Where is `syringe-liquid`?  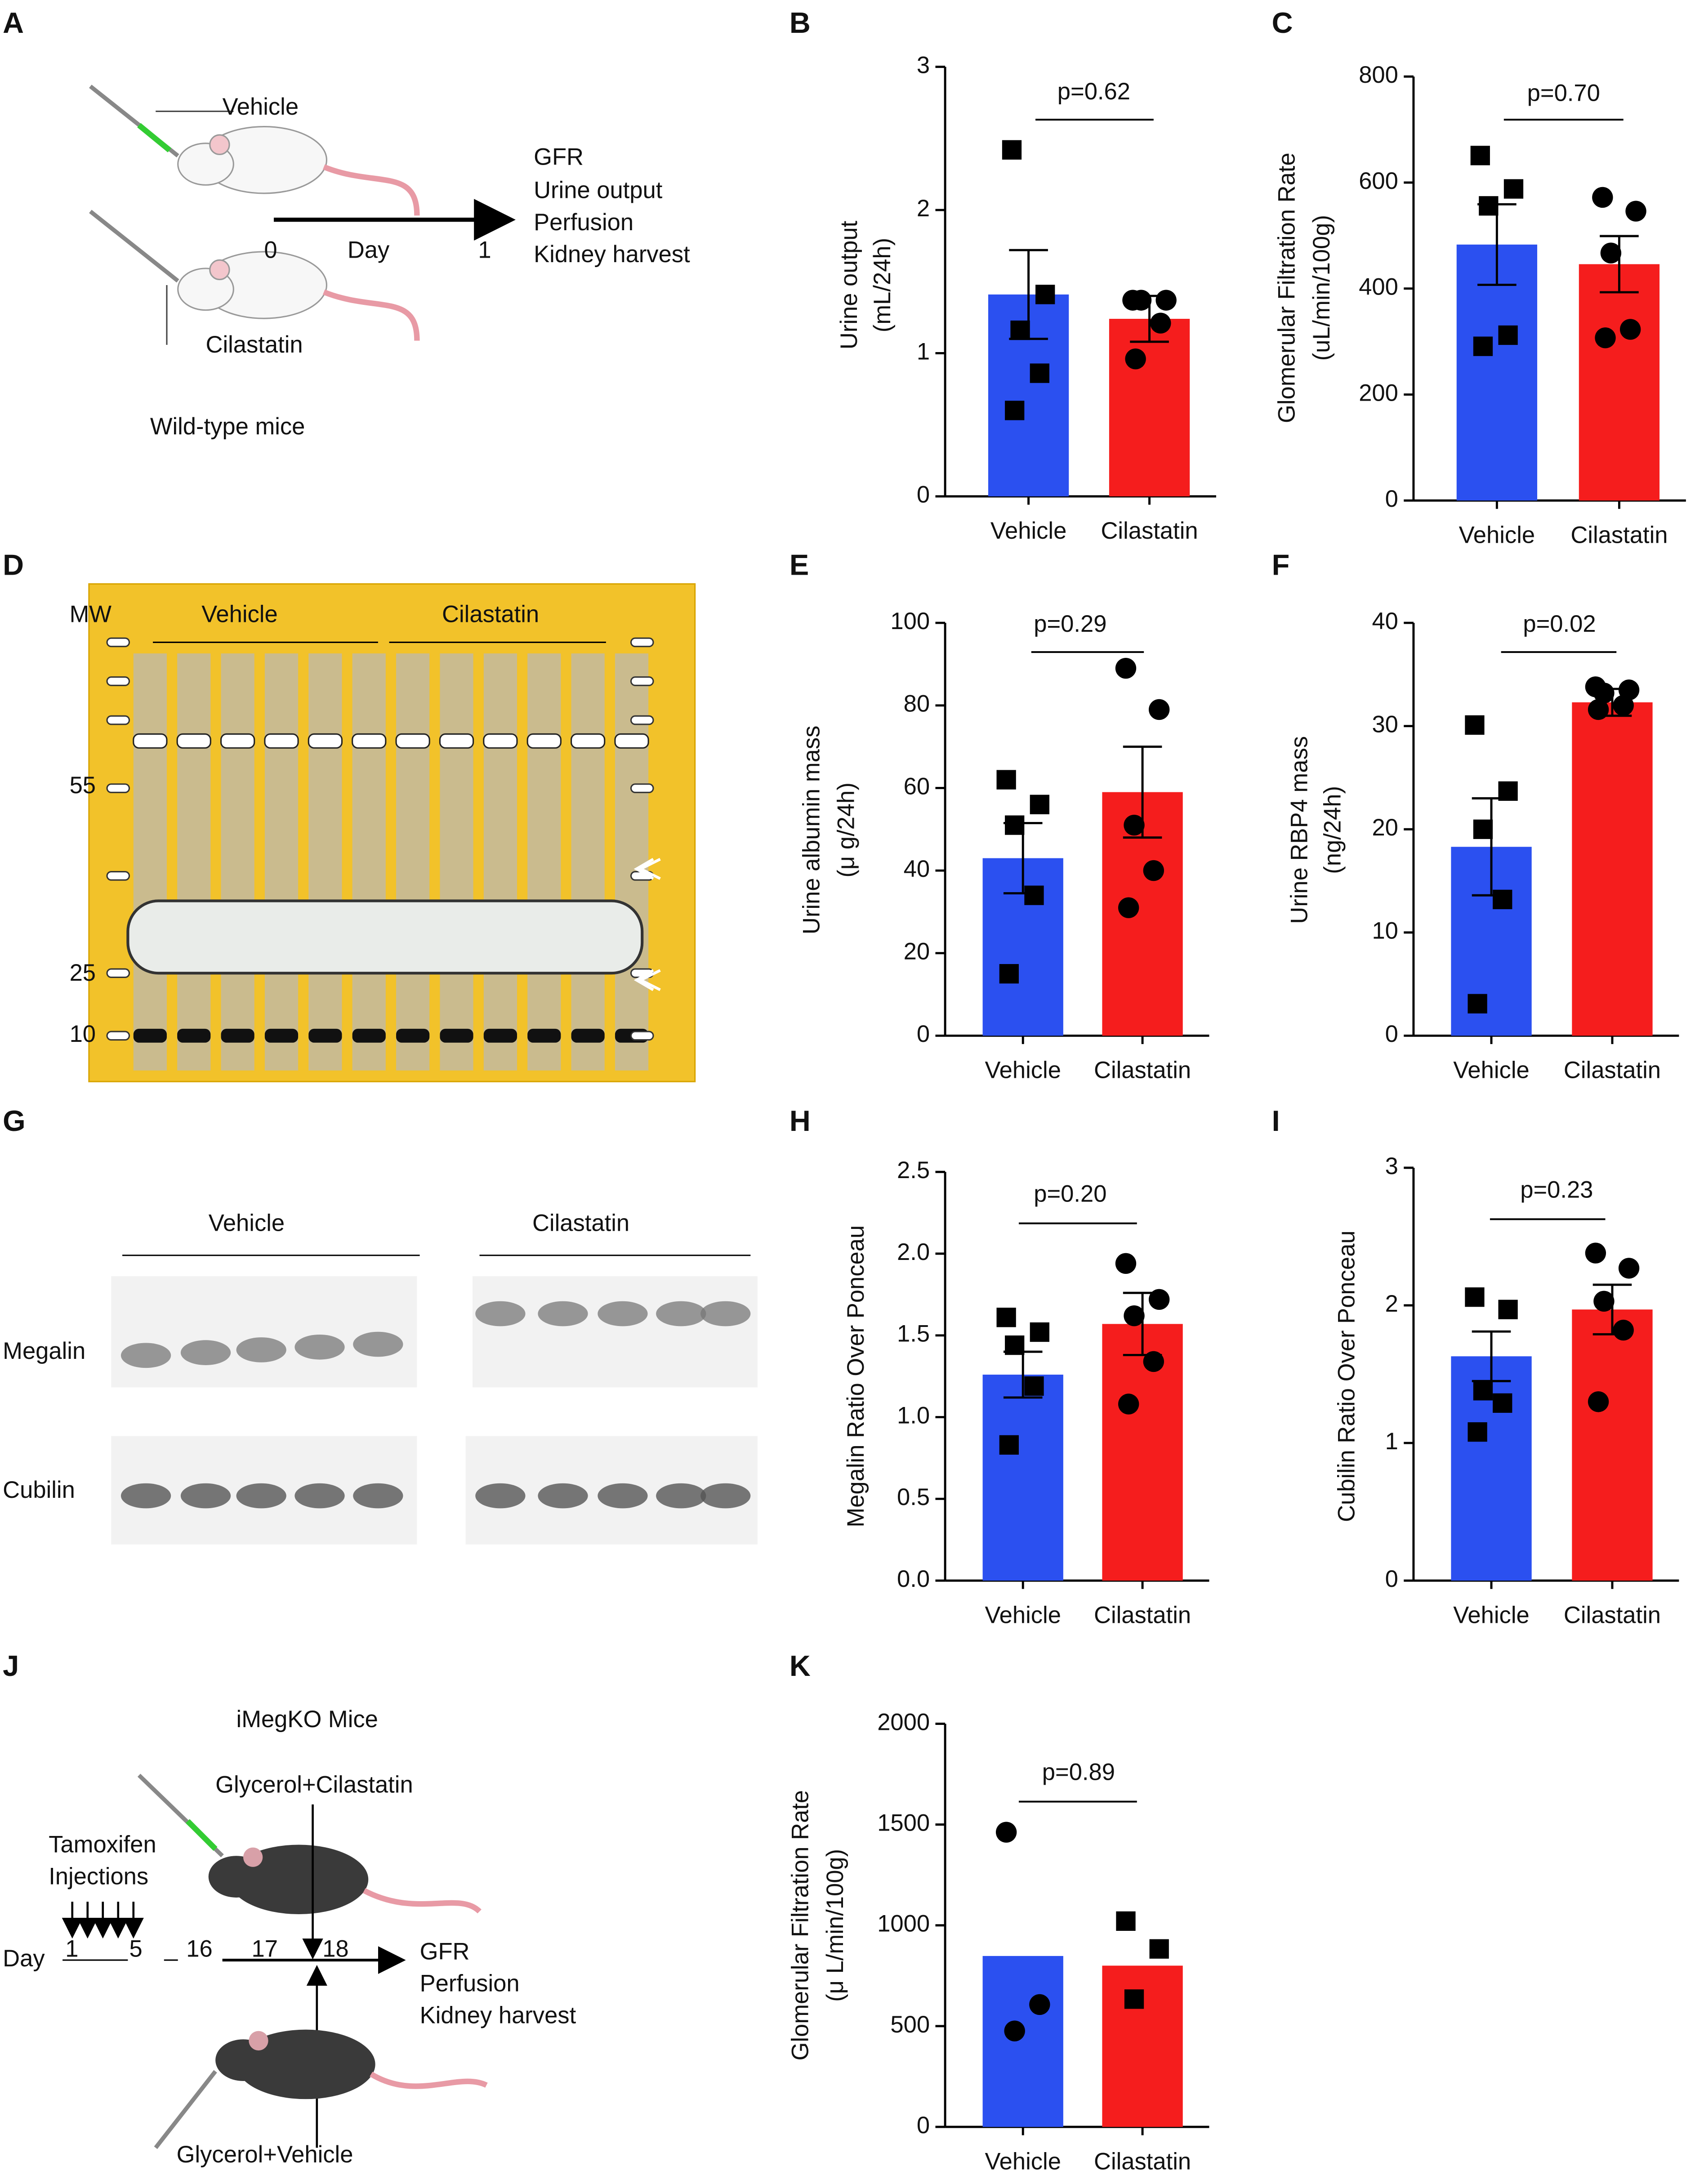
syringe-liquid is located at coordinates (201, 1835).